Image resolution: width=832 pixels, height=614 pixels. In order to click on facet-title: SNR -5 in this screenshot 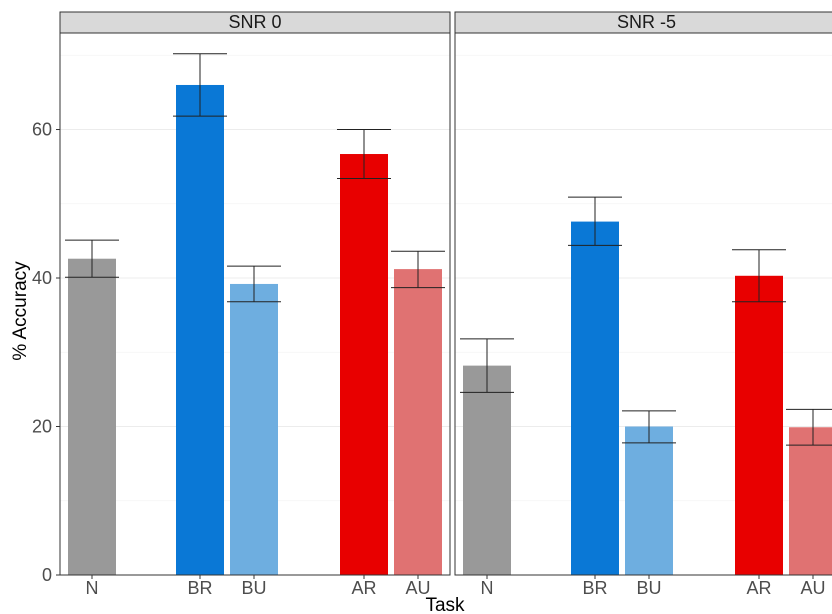, I will do `click(646, 22)`.